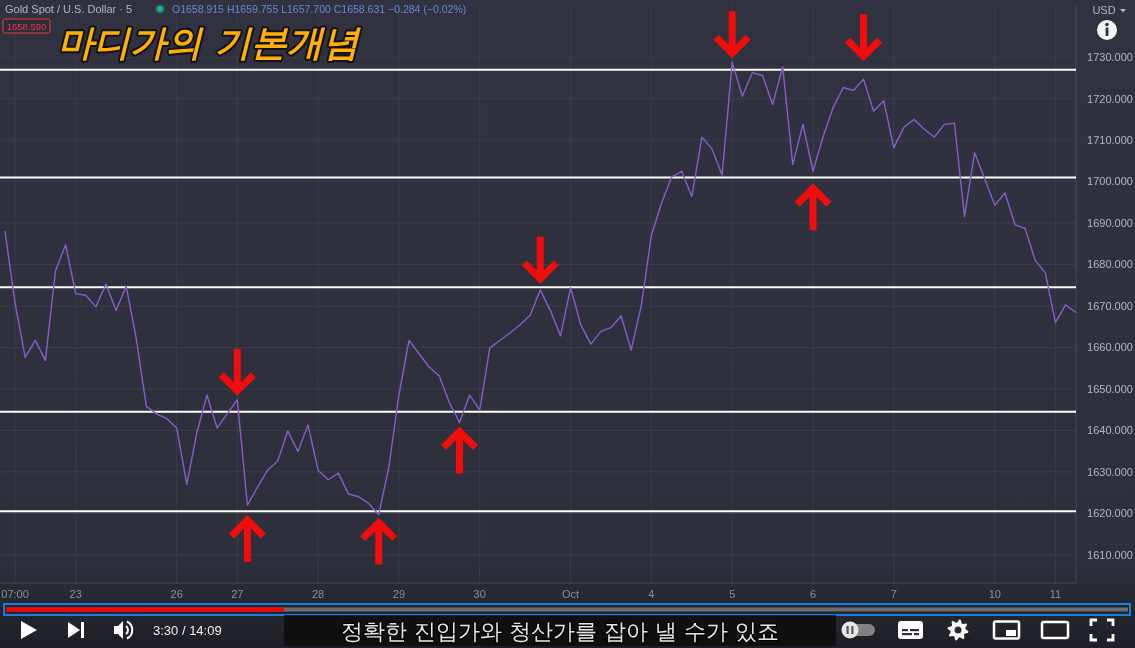  I want to click on x-tick-label: 5, so click(732, 594).